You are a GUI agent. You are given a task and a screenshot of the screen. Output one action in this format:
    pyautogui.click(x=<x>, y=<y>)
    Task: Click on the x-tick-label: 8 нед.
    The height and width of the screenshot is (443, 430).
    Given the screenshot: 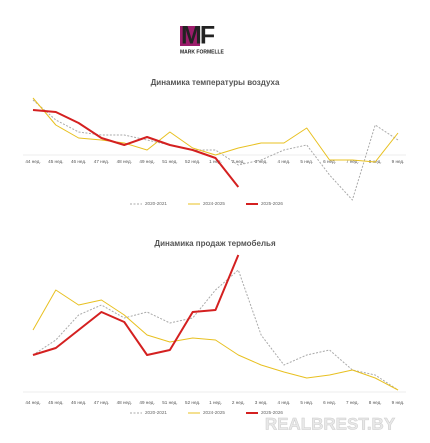 What is the action you would take?
    pyautogui.click(x=375, y=402)
    